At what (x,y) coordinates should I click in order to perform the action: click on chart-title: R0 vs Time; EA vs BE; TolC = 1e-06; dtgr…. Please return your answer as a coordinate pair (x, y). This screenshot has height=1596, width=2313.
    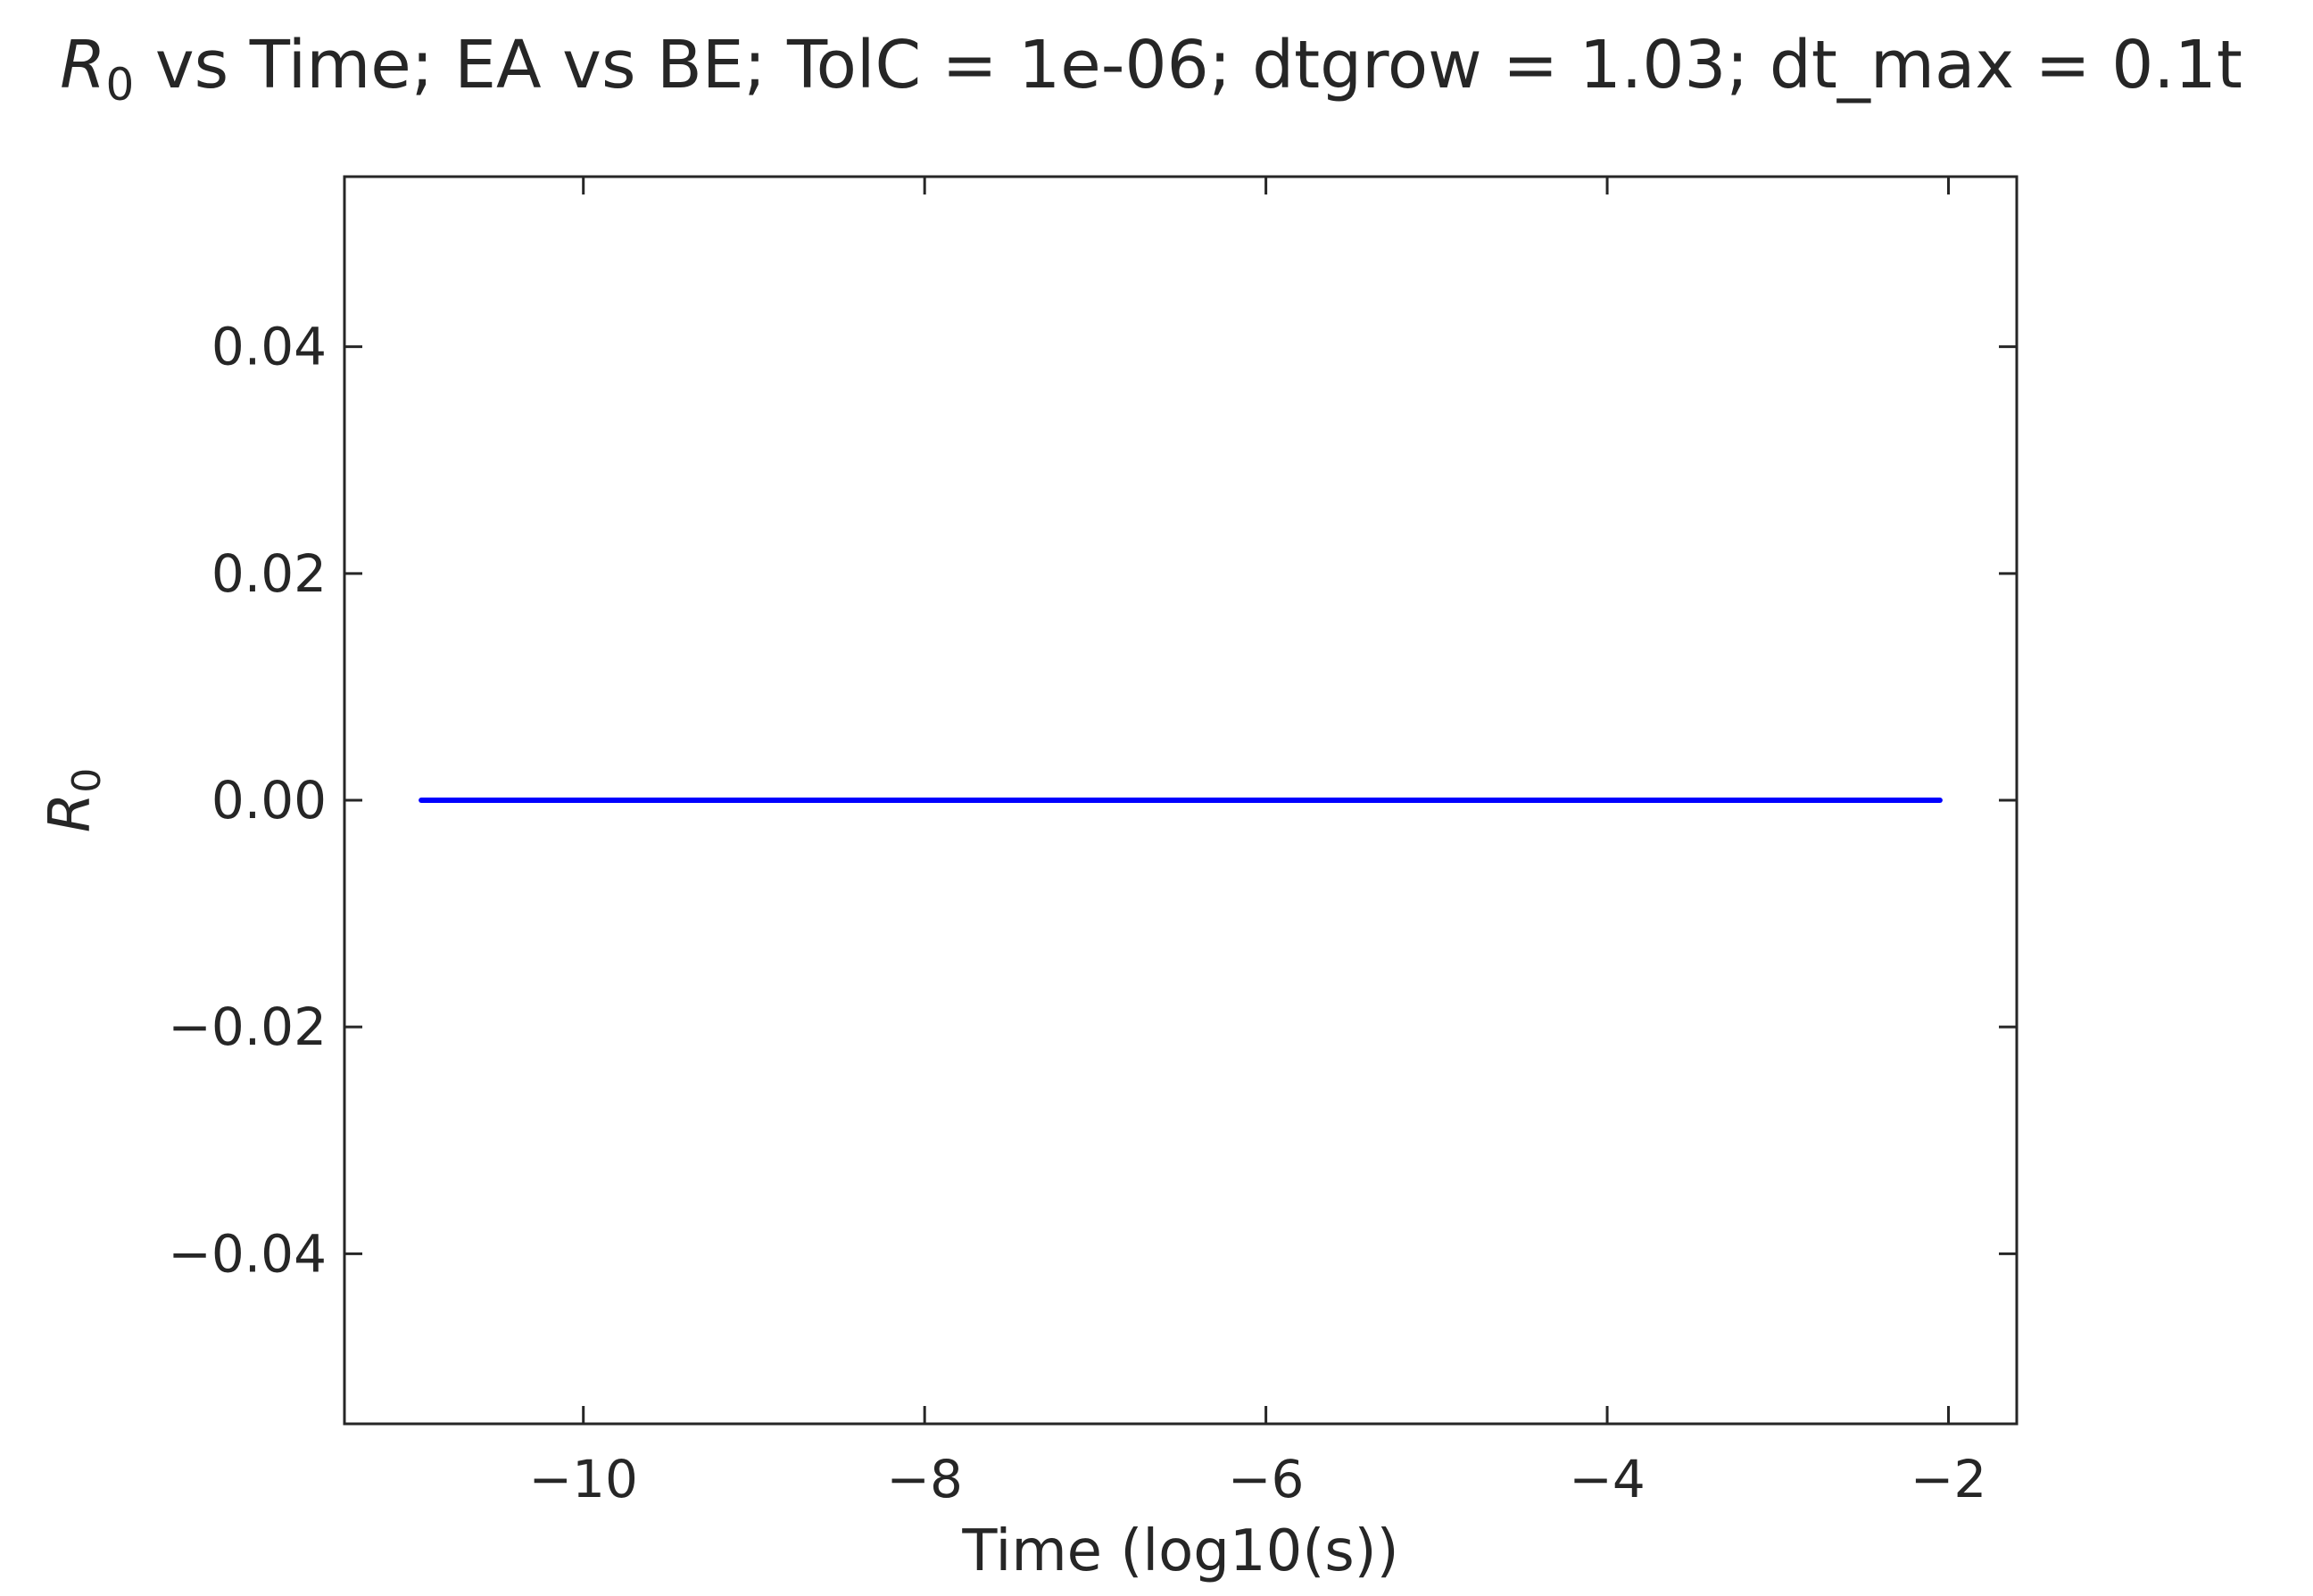
    Looking at the image, I should click on (1151, 69).